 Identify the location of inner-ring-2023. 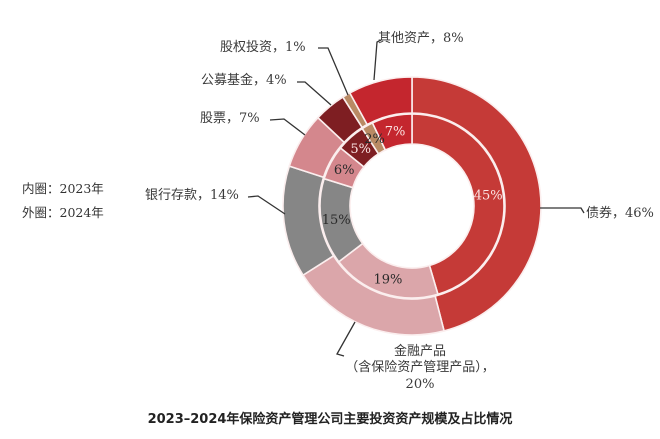
(412, 206).